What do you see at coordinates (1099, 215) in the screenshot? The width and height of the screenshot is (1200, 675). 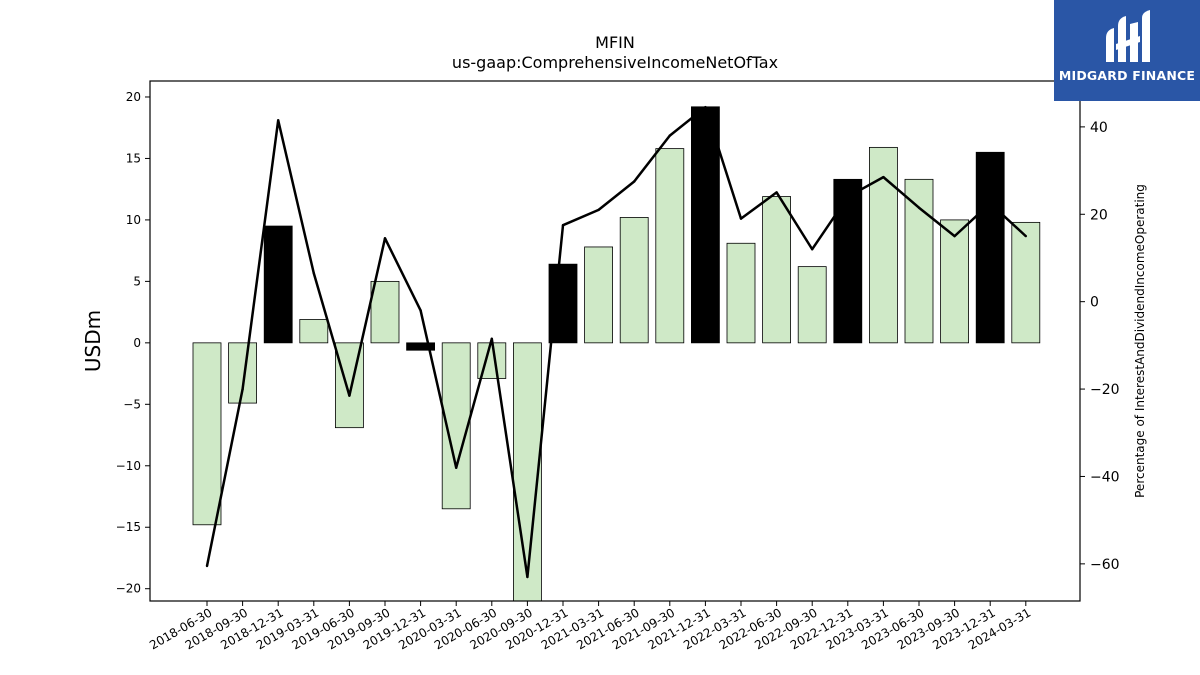 I see `y2-tick-label: 20` at bounding box center [1099, 215].